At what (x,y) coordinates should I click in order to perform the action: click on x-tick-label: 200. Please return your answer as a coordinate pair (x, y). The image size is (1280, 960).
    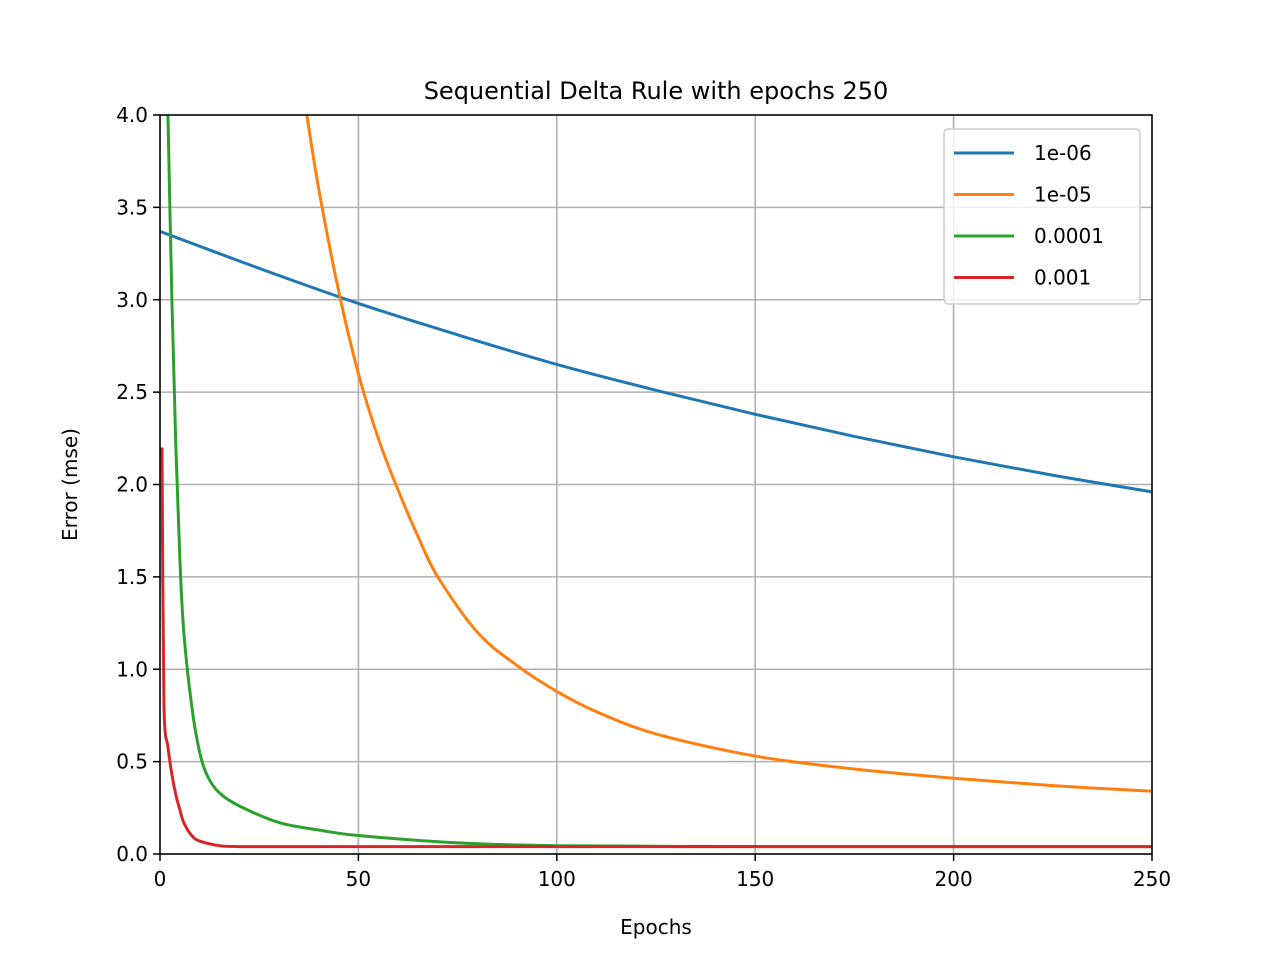
    Looking at the image, I should click on (954, 879).